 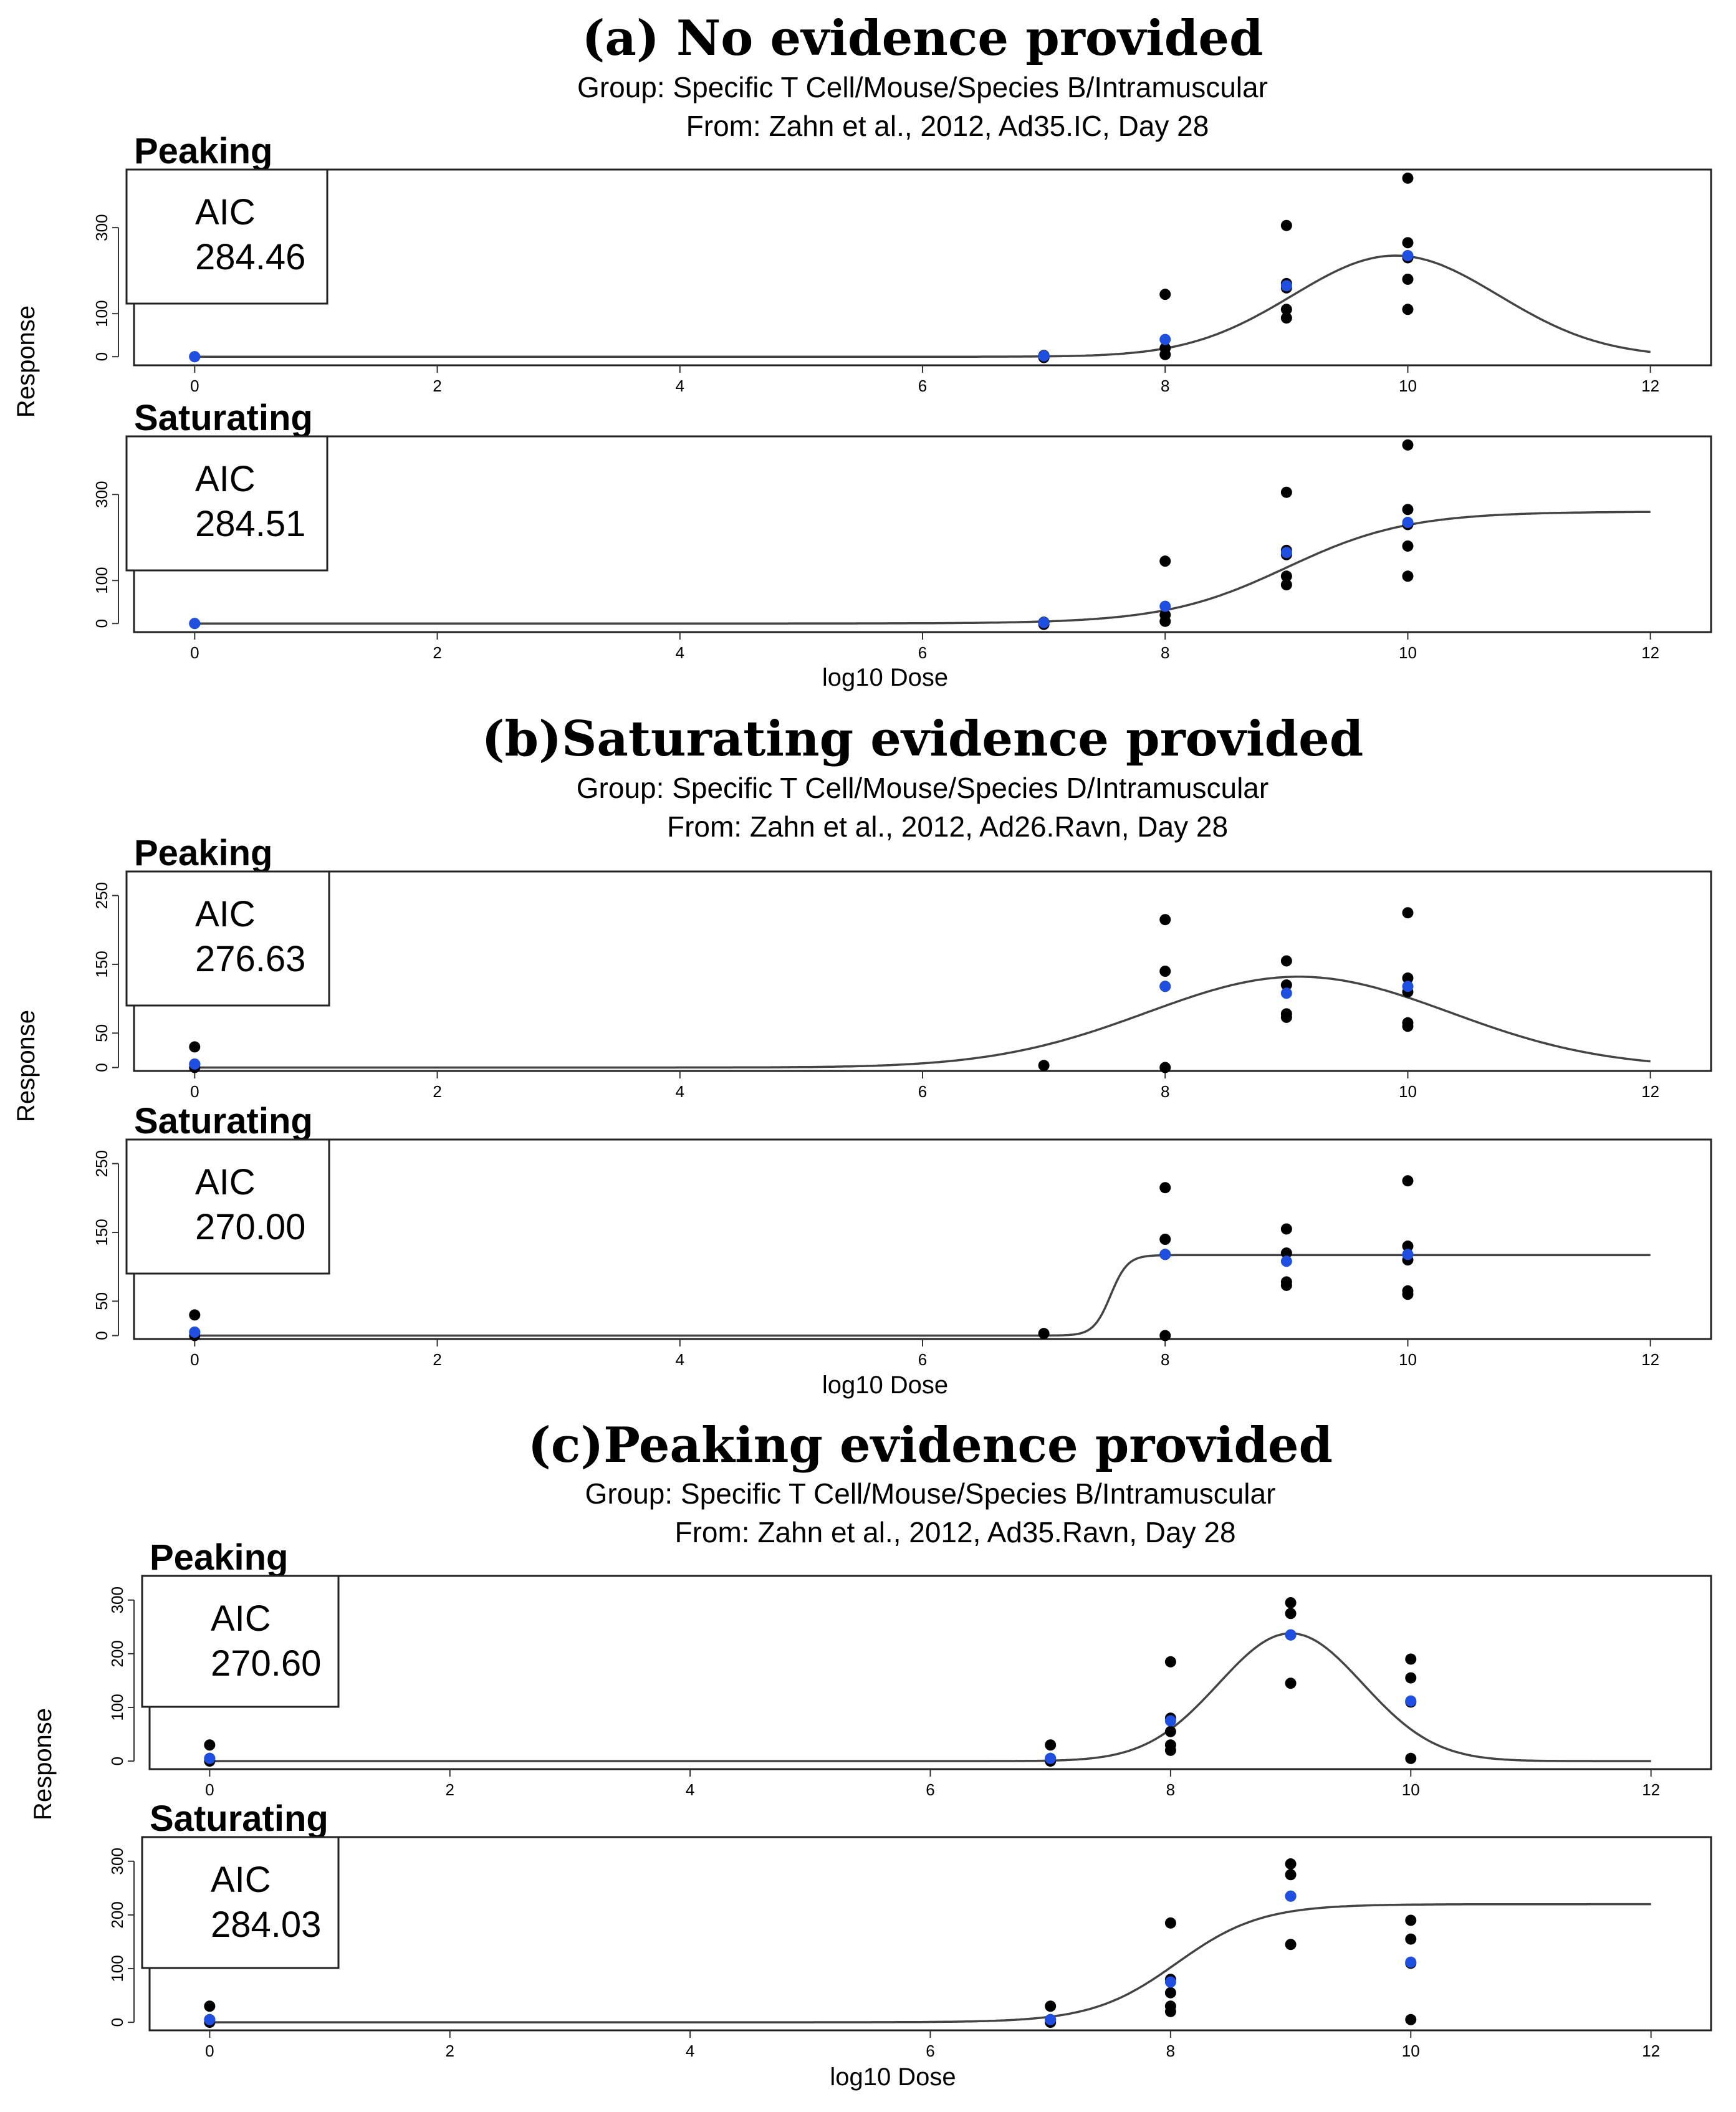 I want to click on x-tick-label: 12, so click(x=1650, y=386).